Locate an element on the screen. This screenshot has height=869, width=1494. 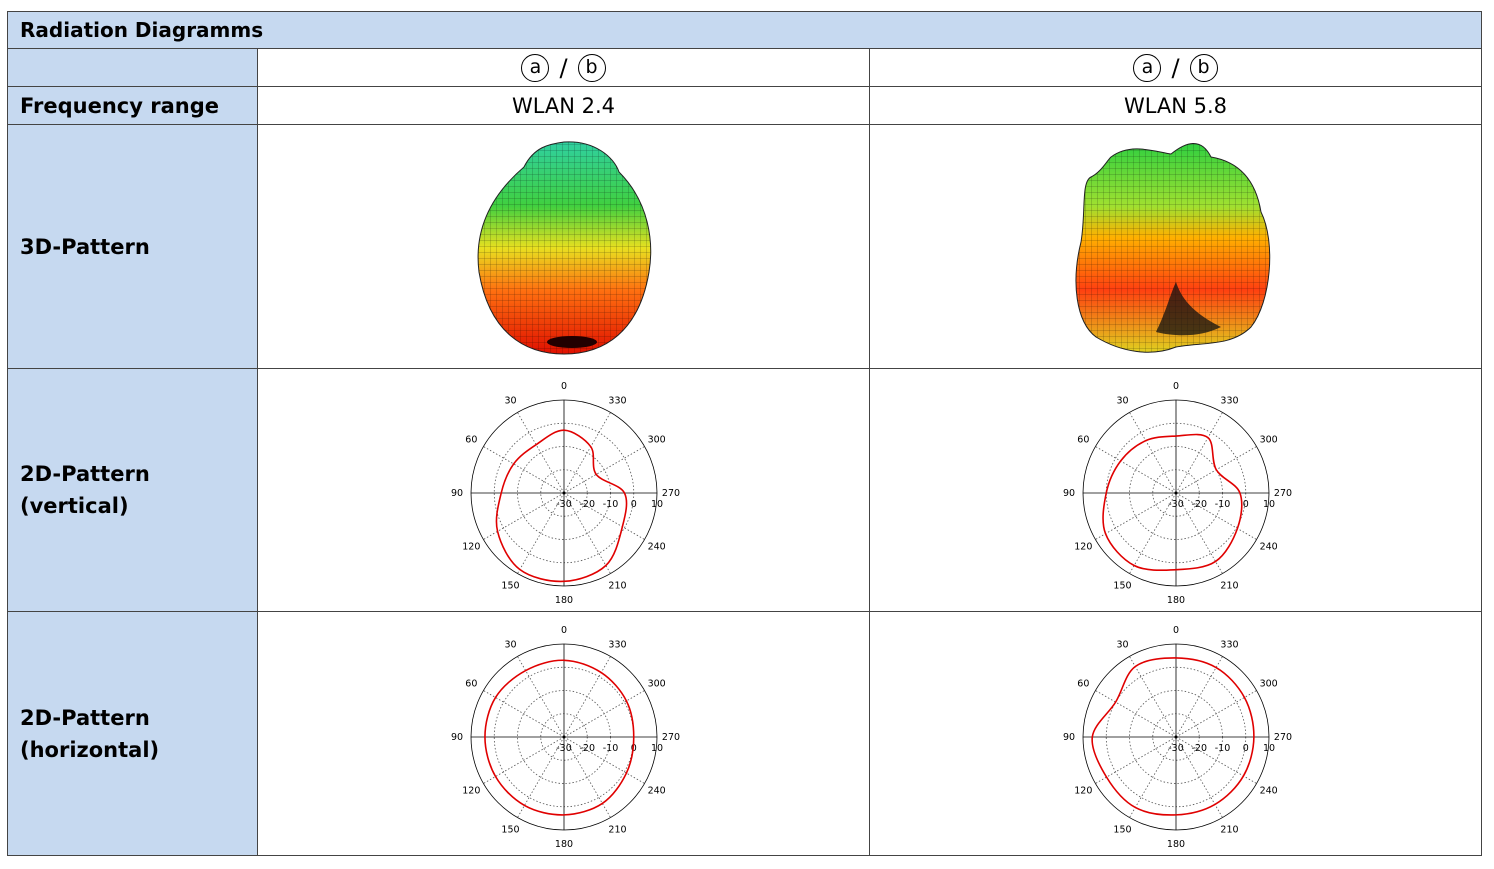
frequency: WLAN 5.8 is located at coordinates (1175, 105).